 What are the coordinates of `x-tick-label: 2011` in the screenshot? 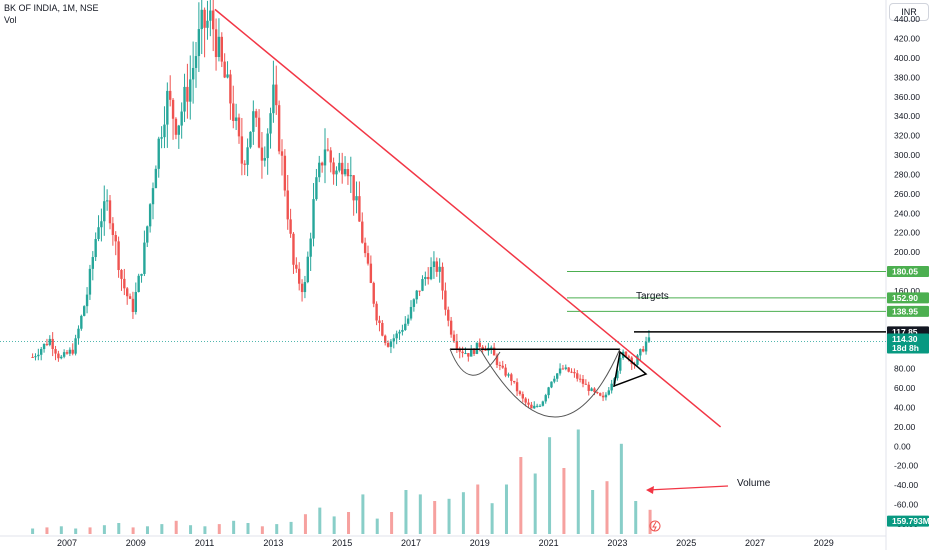 It's located at (204, 543).